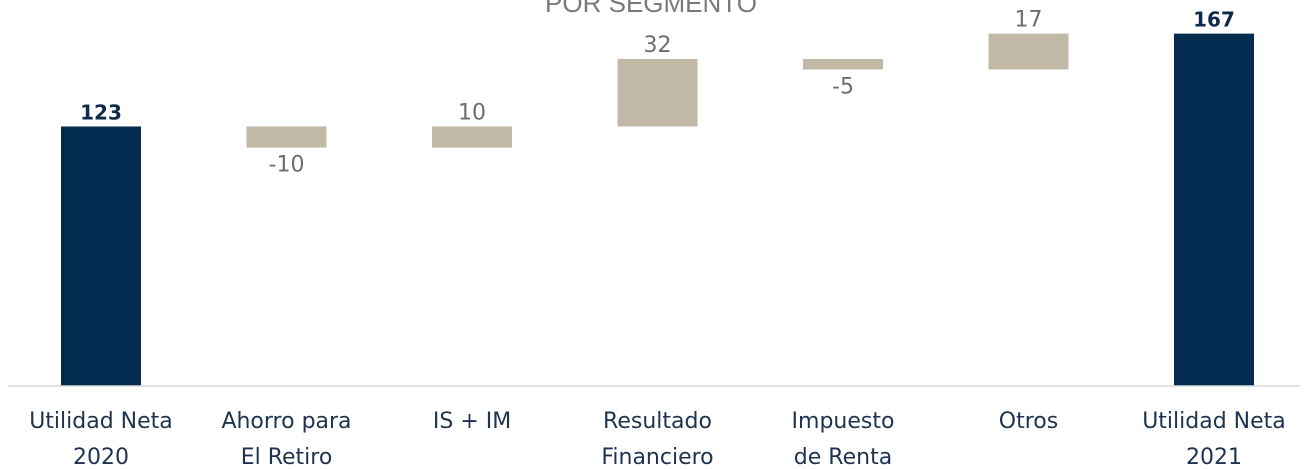 The width and height of the screenshot is (1306, 469). I want to click on category-label-1-line-0: Ahorro para, so click(286, 421).